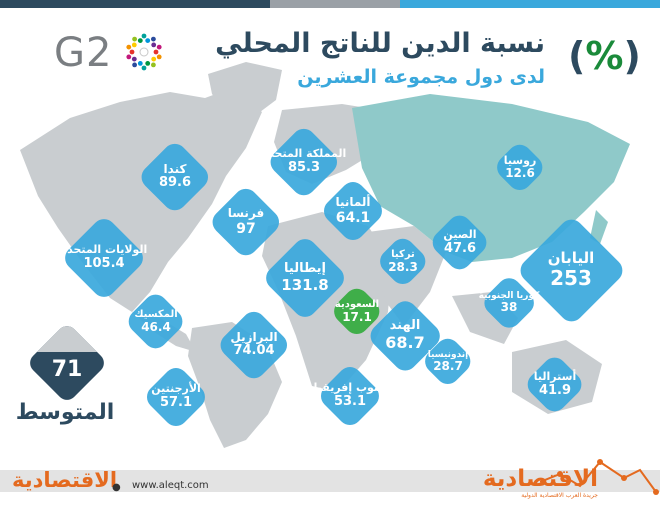  Describe the element at coordinates (353, 202) in the screenshot. I see `country-name: ألمانيا` at that location.